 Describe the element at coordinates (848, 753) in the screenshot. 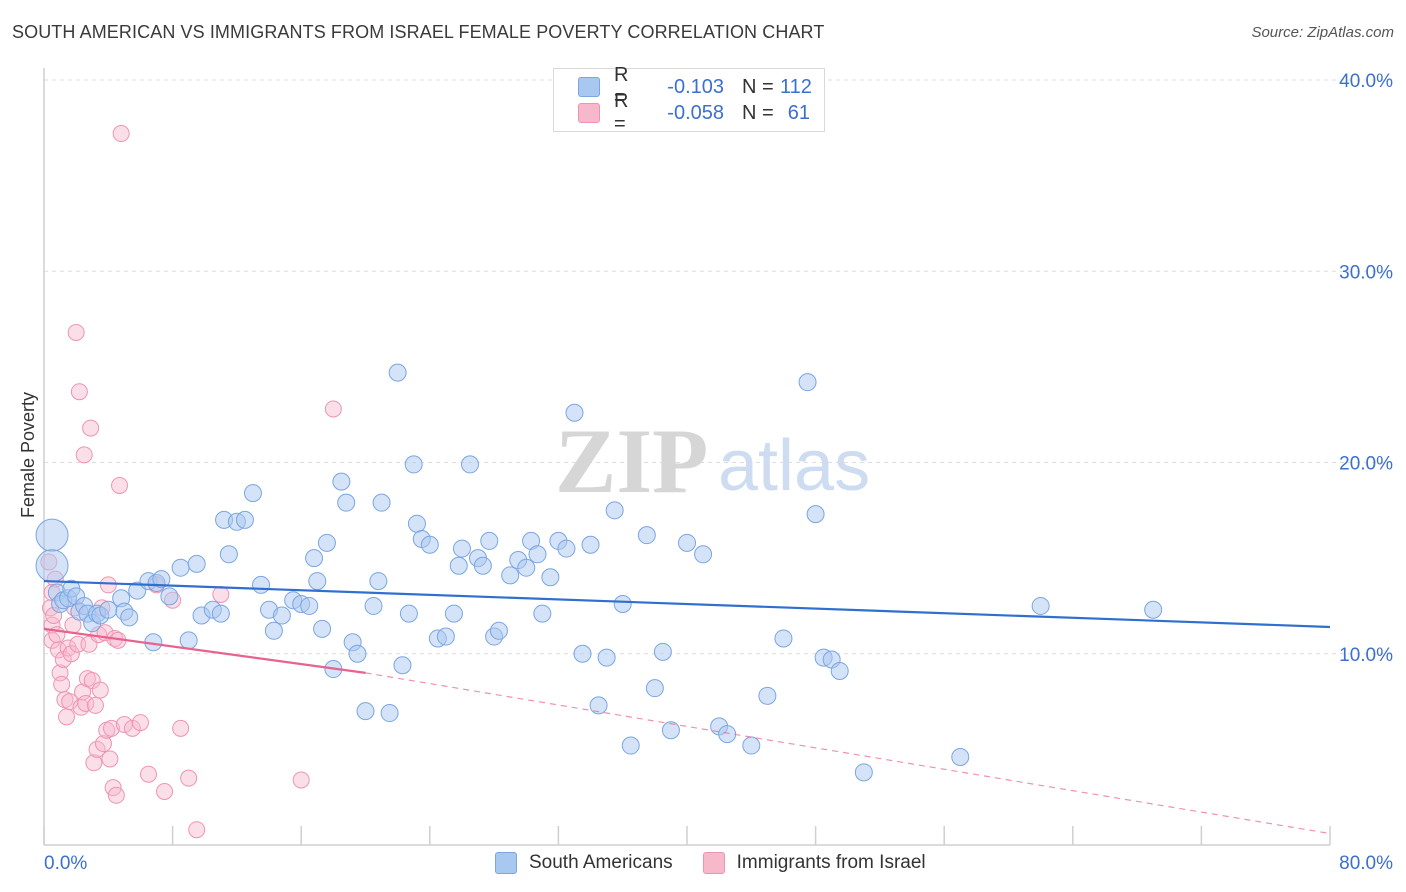

I see `trend-line-israel-extension` at that location.